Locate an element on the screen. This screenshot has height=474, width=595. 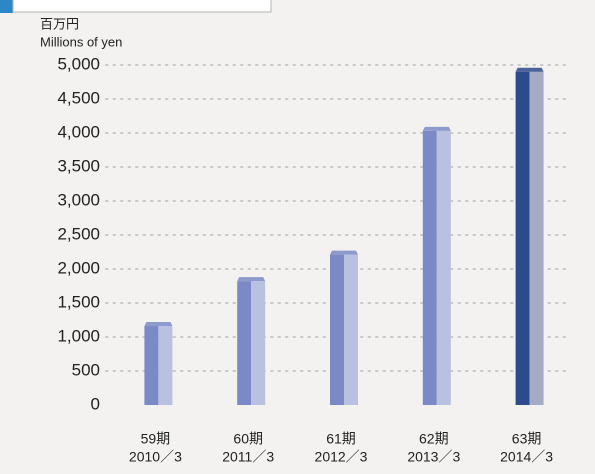
x-tick-label: 60期 is located at coordinates (248, 439).